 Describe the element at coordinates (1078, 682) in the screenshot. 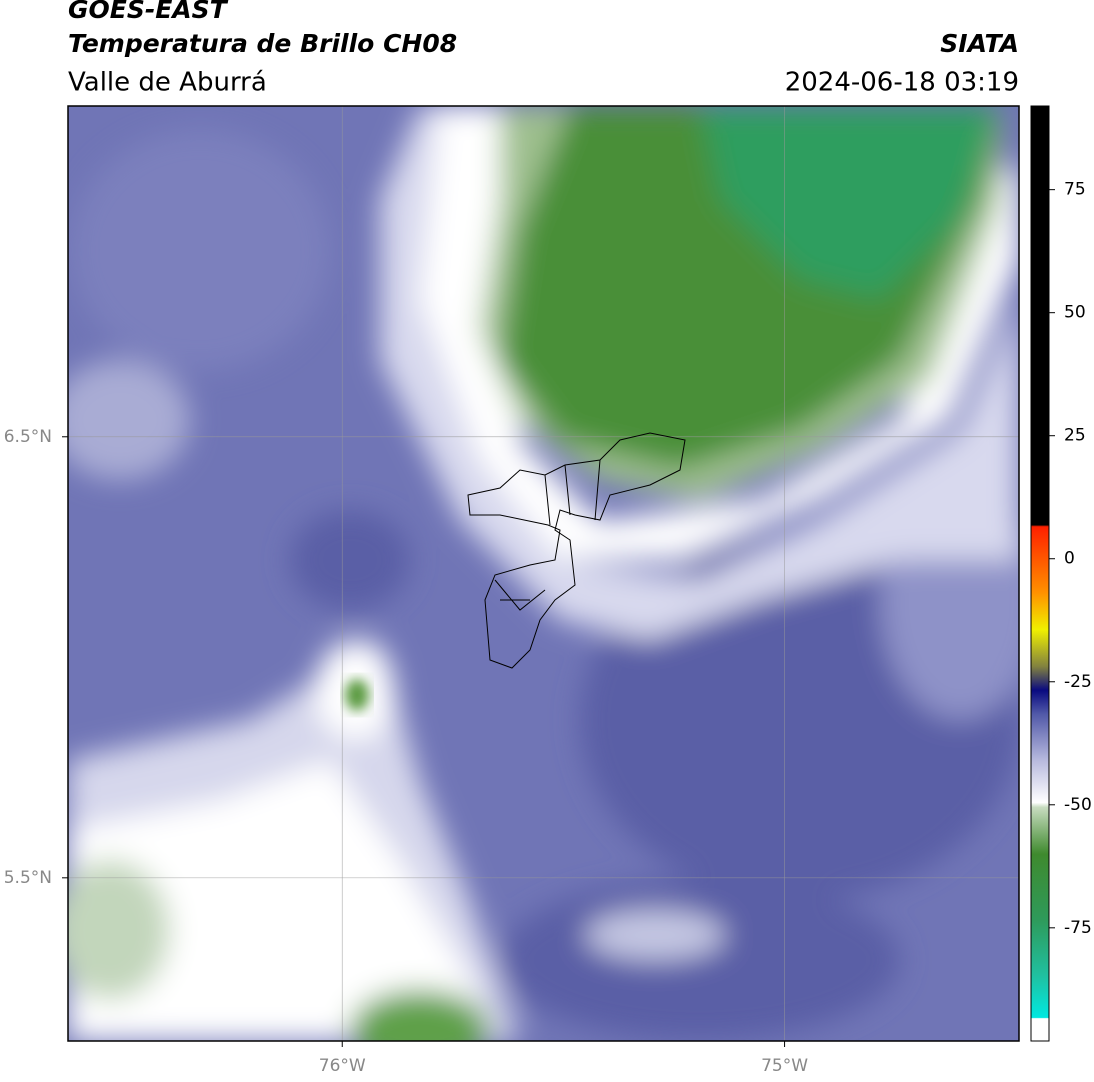

I see `colorbar-label: -25` at that location.